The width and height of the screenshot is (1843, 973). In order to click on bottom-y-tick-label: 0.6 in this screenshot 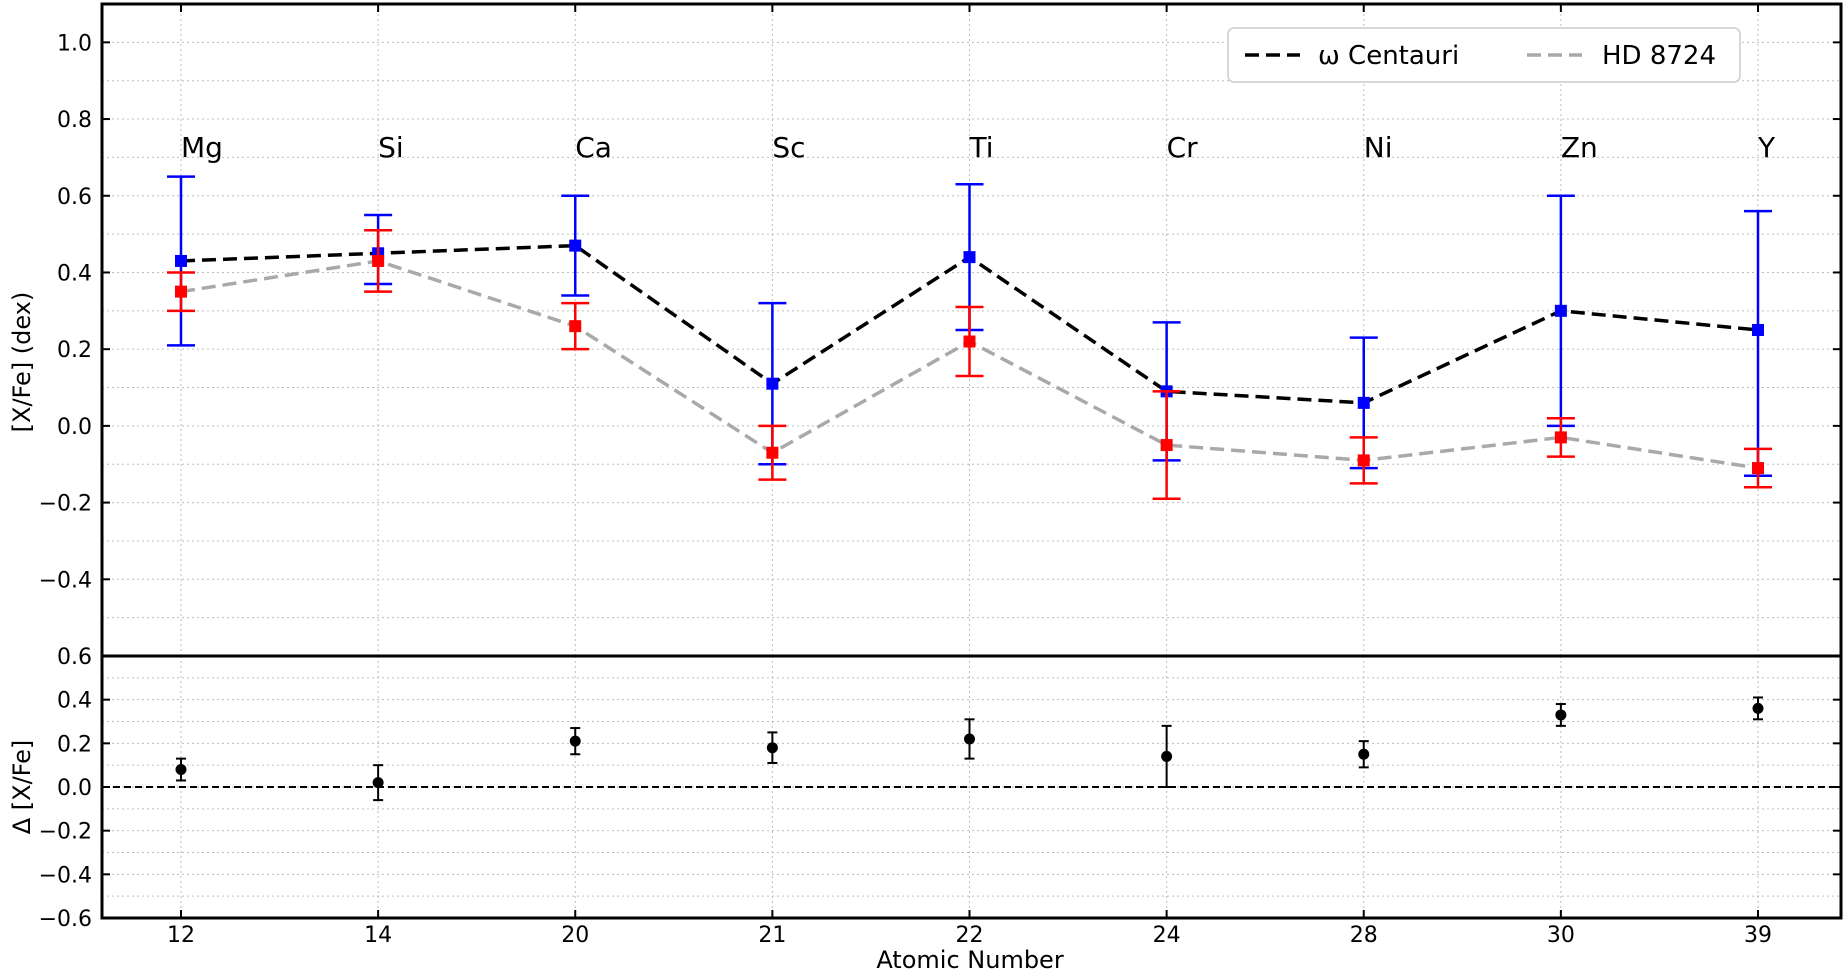, I will do `click(74, 657)`.